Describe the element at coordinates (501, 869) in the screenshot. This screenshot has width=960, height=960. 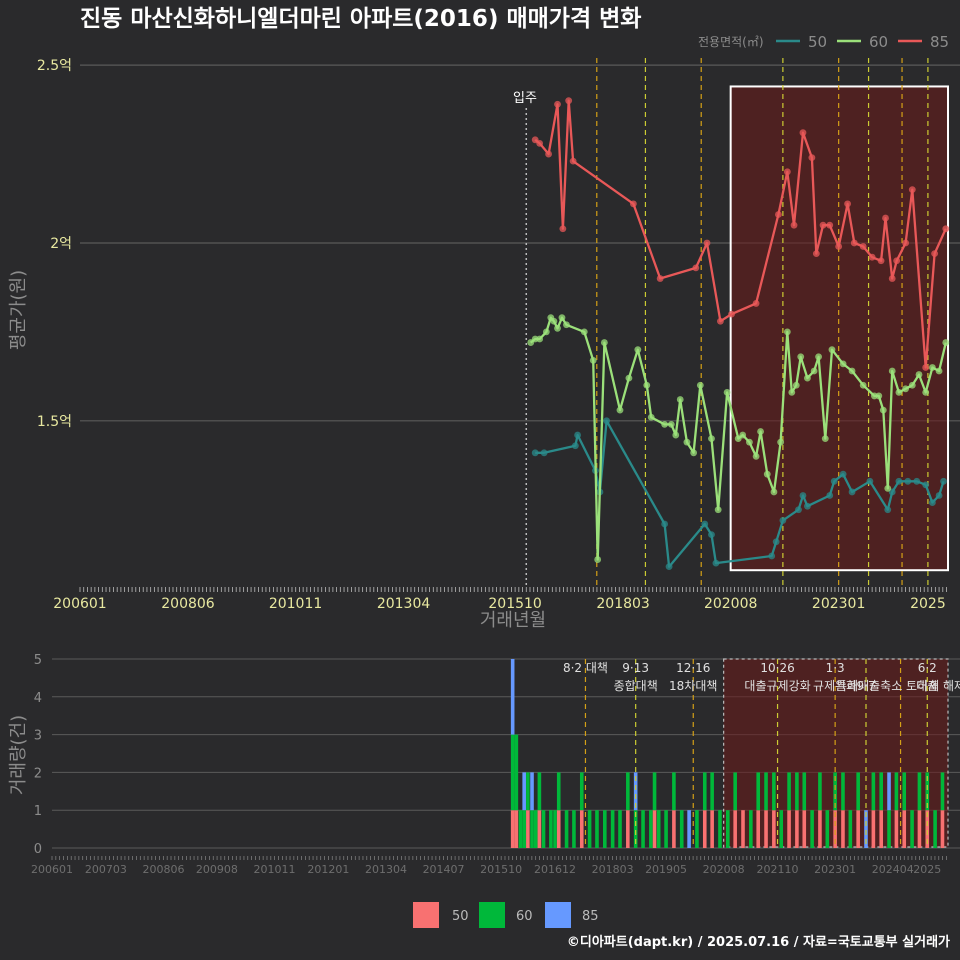
I see `volume-x-tick-label: 201510` at that location.